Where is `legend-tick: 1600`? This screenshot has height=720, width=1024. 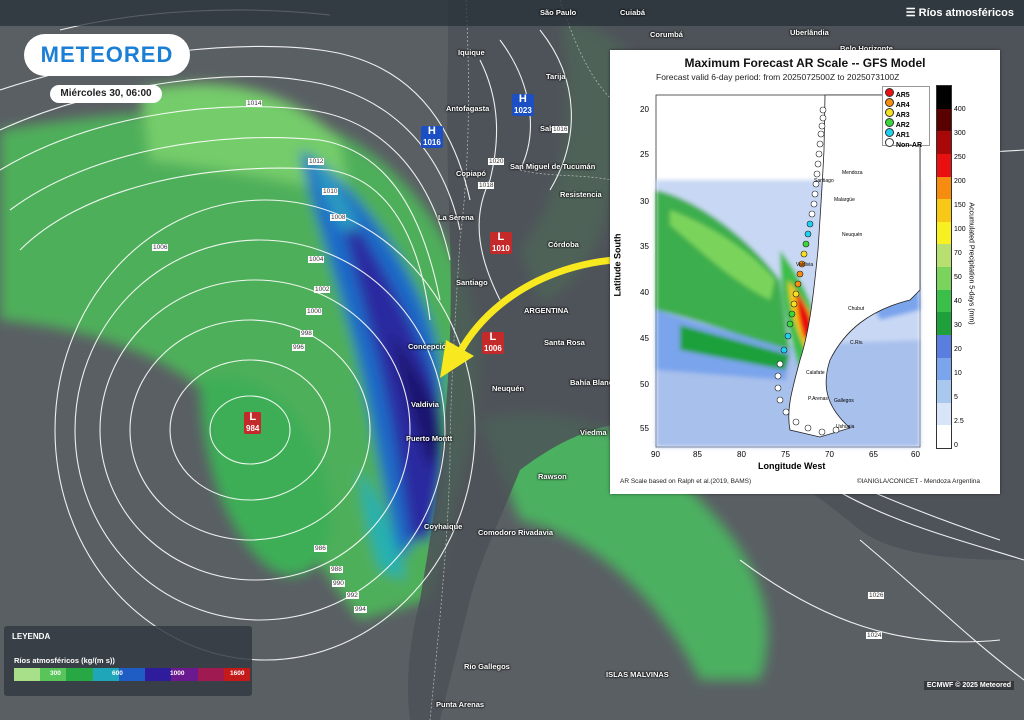 legend-tick: 1600 is located at coordinates (237, 673).